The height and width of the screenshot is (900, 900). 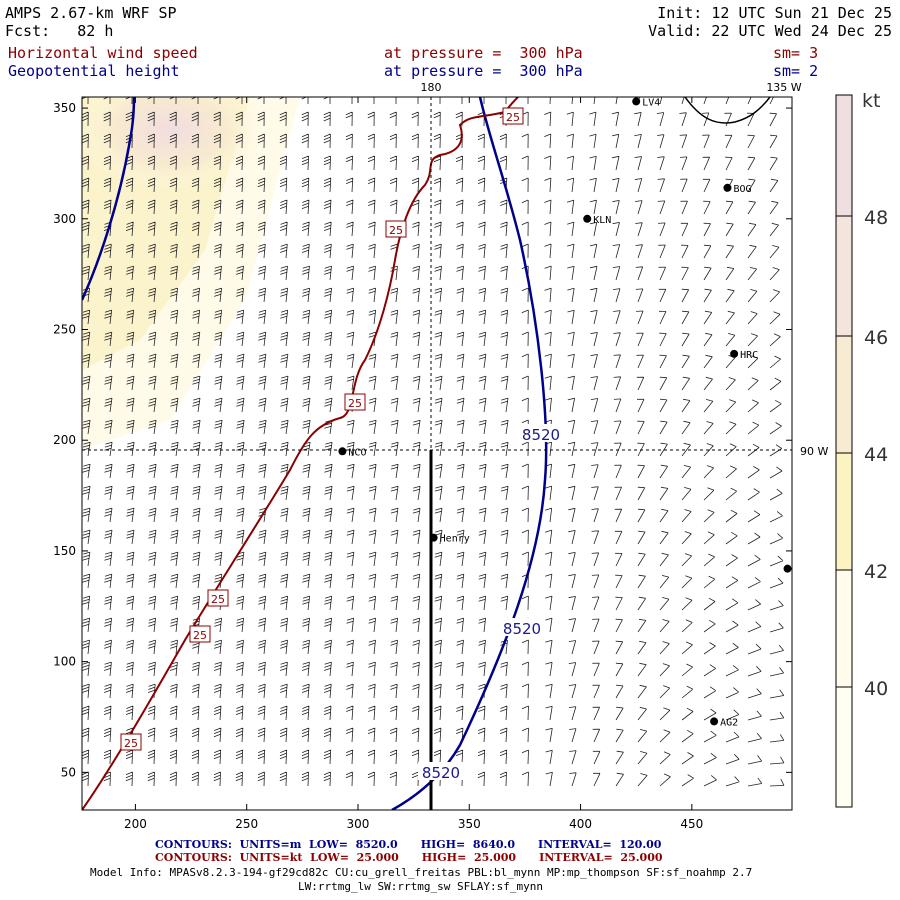 I want to click on lon-label-135w: 135 W, so click(x=783, y=87).